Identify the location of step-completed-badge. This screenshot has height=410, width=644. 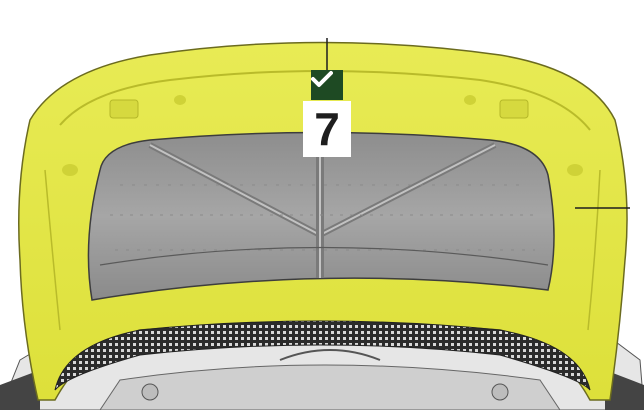
(327, 85).